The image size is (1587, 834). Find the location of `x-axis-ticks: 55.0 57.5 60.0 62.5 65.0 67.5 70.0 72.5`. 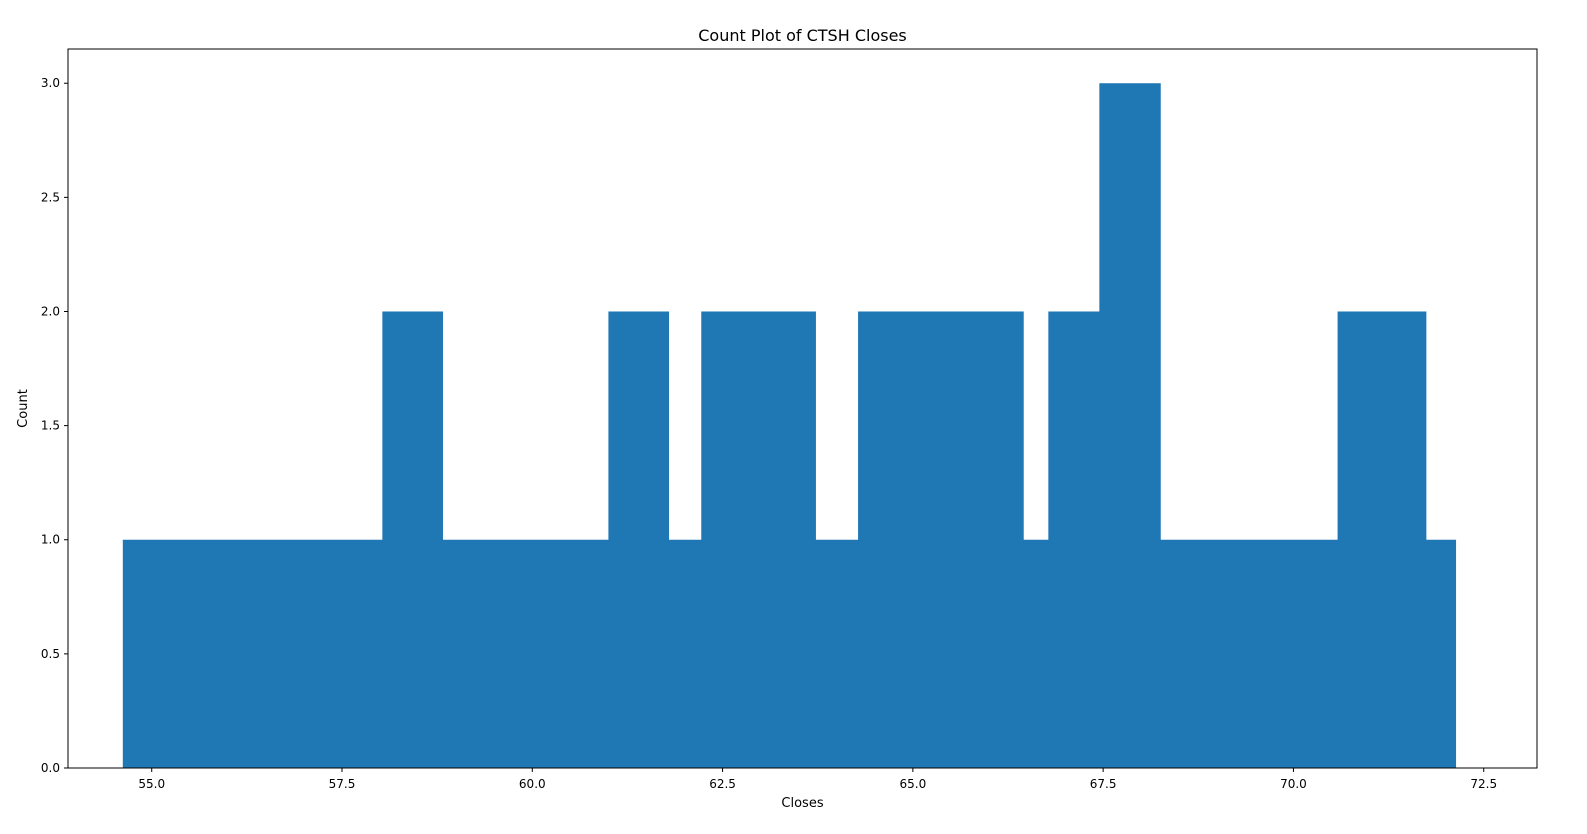

x-axis-ticks: 55.0 57.5 60.0 62.5 65.0 67.5 70.0 72.5 is located at coordinates (817, 779).